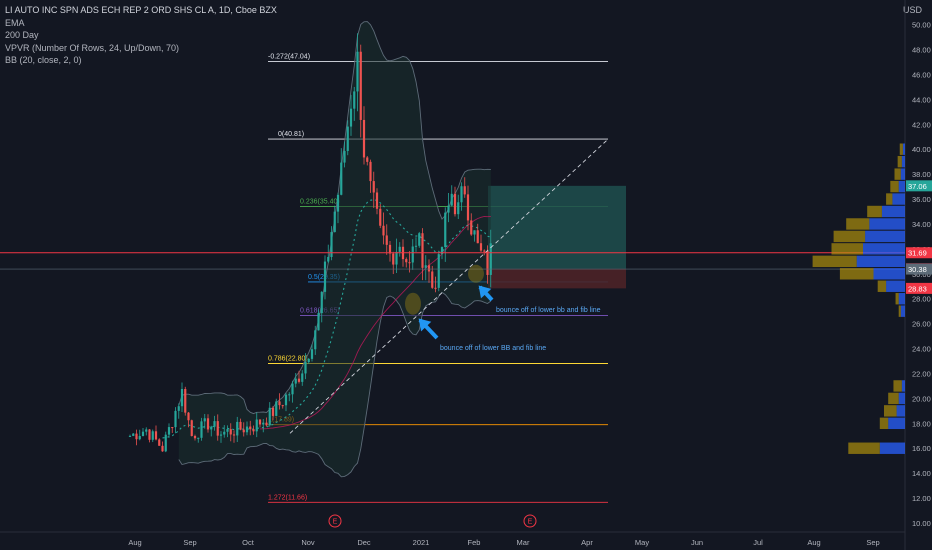 The image size is (932, 550). I want to click on price-tick-label: 50.00, so click(921, 25).